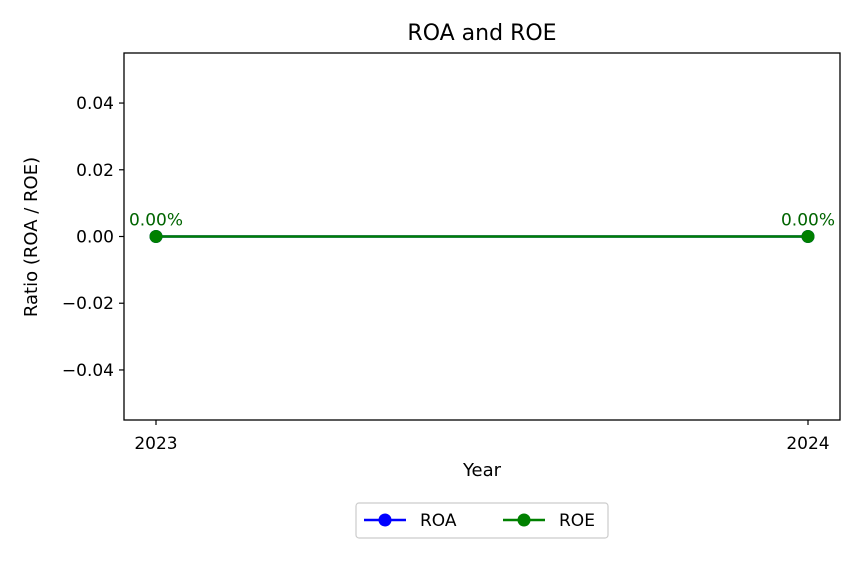 The width and height of the screenshot is (864, 580). What do you see at coordinates (31, 237) in the screenshot?
I see `y-axis-label: Ratio (ROA / ROE)` at bounding box center [31, 237].